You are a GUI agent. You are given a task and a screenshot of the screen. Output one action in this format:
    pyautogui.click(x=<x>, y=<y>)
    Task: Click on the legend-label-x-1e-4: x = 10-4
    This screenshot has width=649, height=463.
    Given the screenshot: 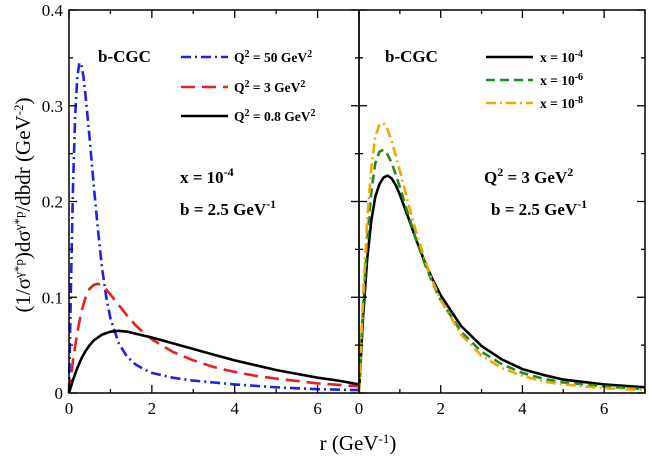 What is the action you would take?
    pyautogui.click(x=561, y=57)
    